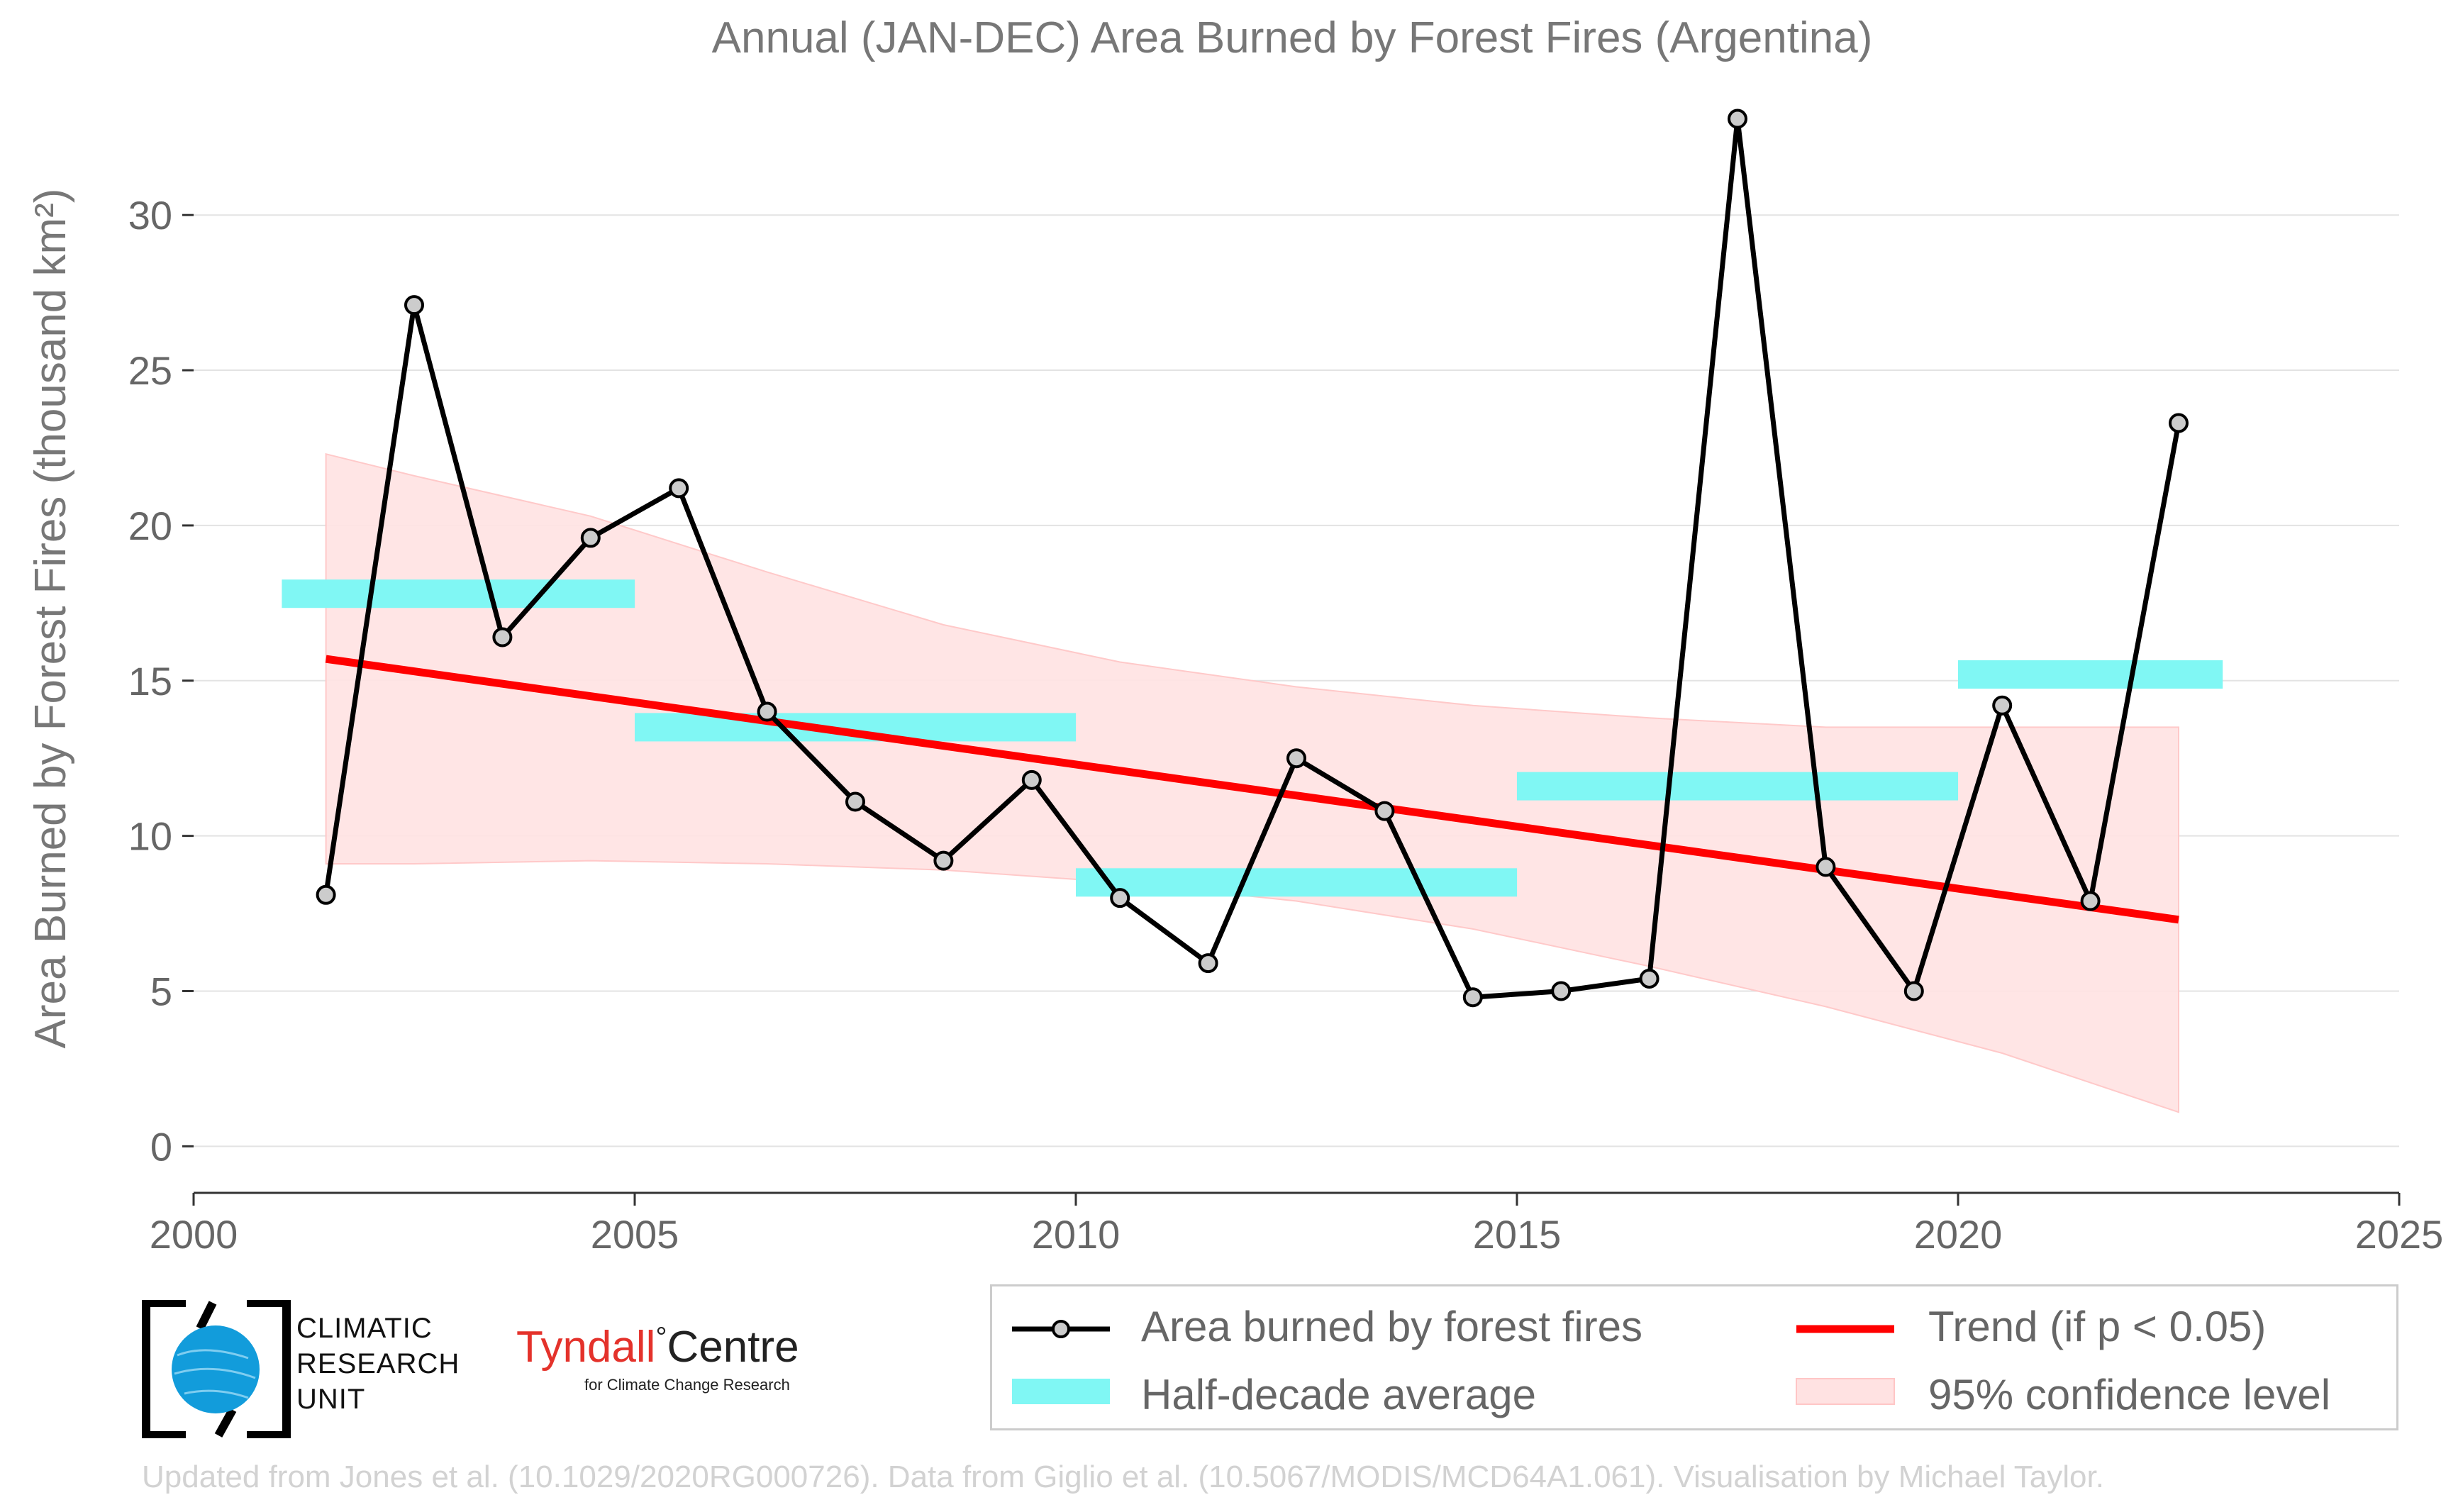 The width and height of the screenshot is (2463, 1512). Describe the element at coordinates (331, 1399) in the screenshot. I see `cru-line-3: UNIT` at that location.